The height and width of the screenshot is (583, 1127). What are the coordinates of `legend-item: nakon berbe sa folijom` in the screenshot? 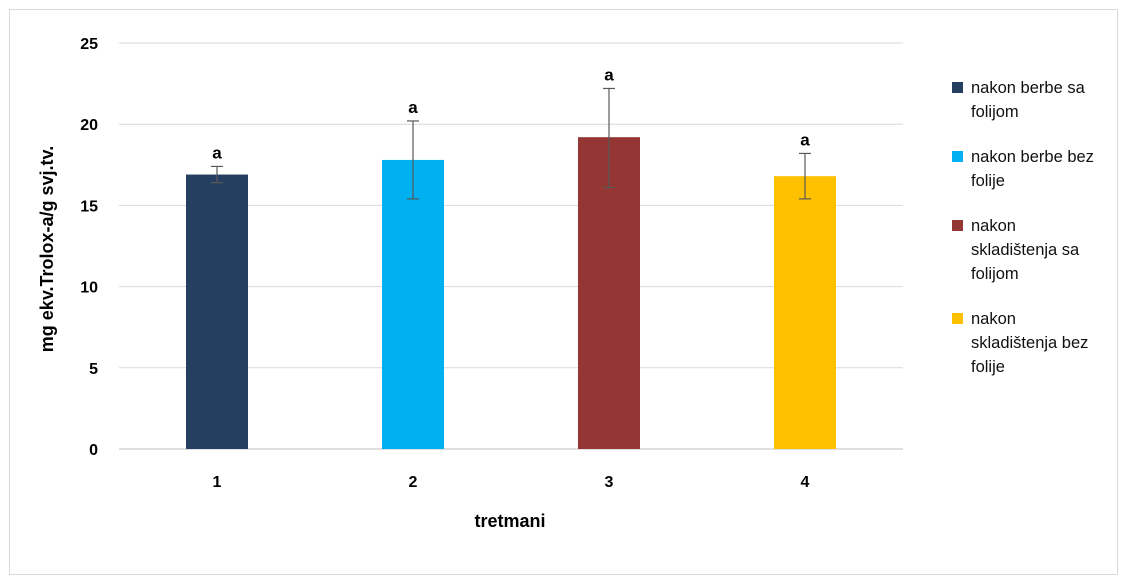 It's located at (1027, 100).